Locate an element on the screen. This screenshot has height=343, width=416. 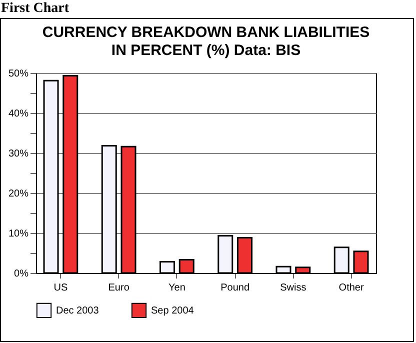
x-tick-label: Other is located at coordinates (351, 288).